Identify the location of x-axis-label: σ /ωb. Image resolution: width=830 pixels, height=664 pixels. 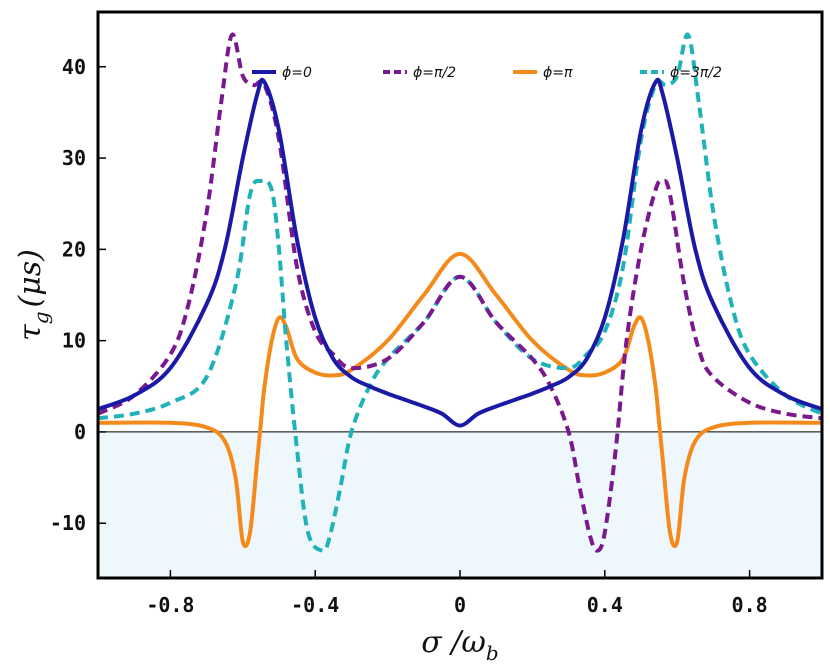
(459, 644).